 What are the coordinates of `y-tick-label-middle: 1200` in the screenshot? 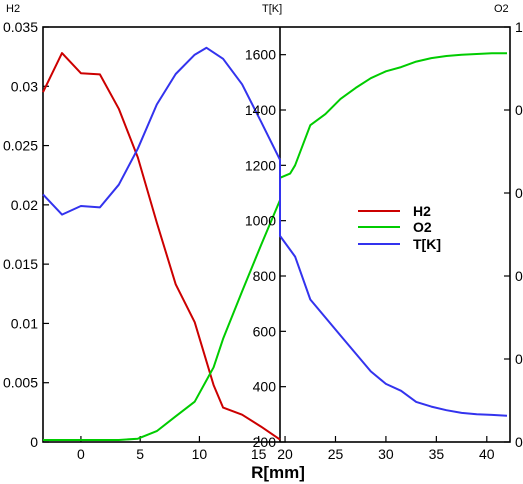 It's located at (260, 165).